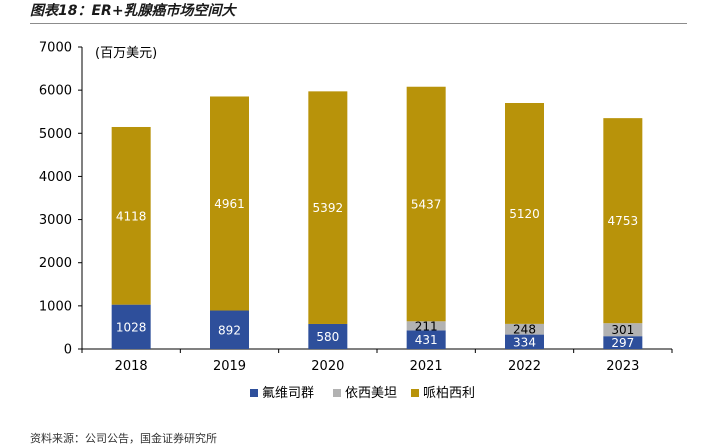 Image resolution: width=703 pixels, height=446 pixels. I want to click on y-tick-label: 1000, so click(55, 306).